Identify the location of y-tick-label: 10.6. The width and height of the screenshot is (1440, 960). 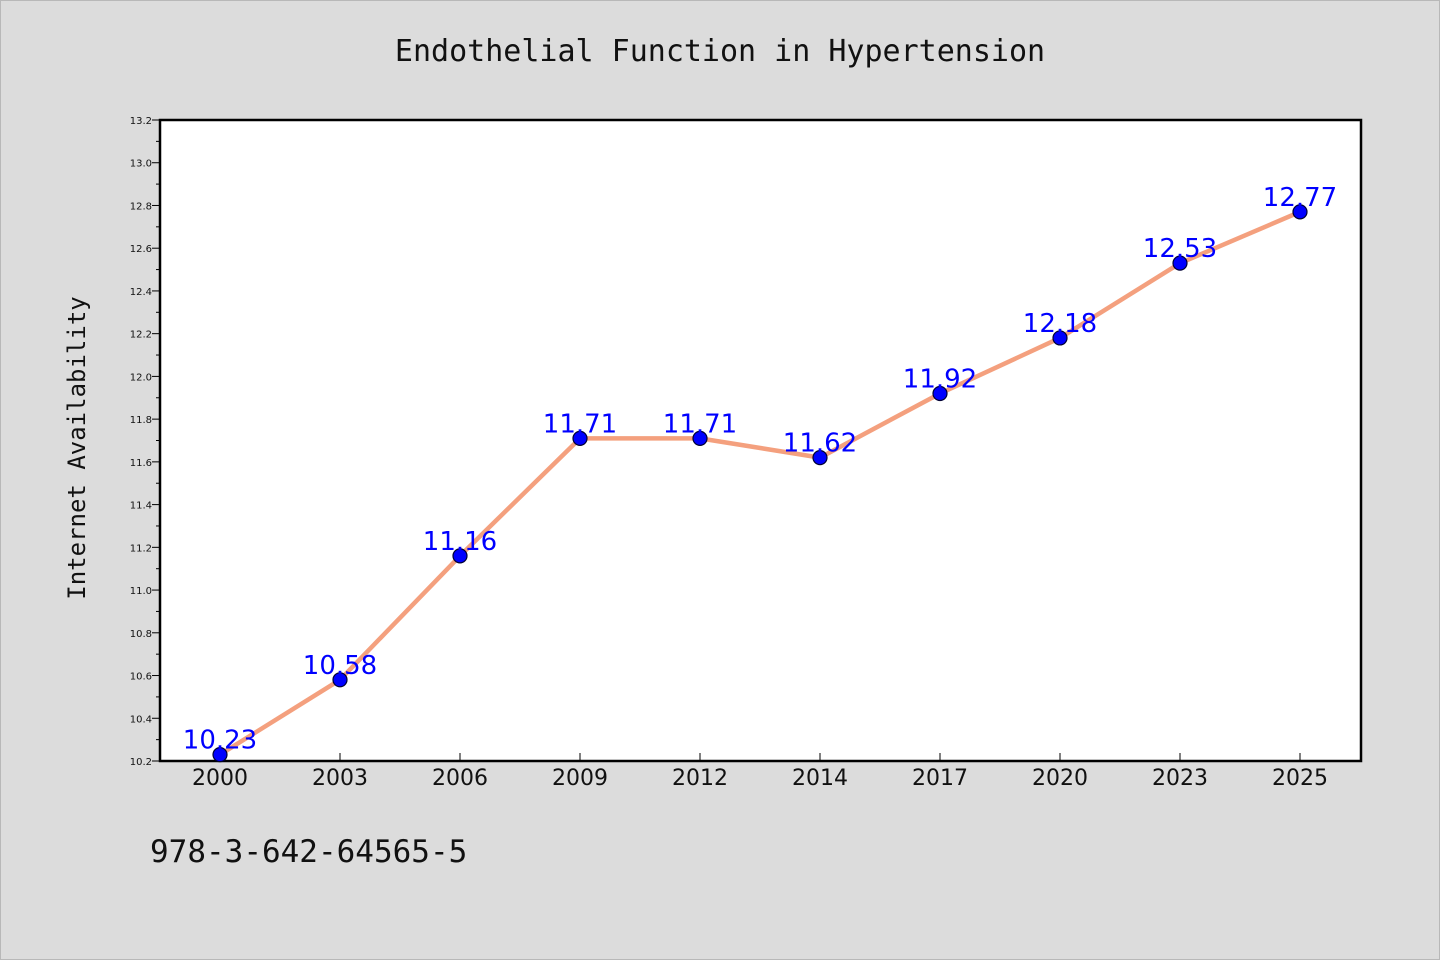
(141, 677).